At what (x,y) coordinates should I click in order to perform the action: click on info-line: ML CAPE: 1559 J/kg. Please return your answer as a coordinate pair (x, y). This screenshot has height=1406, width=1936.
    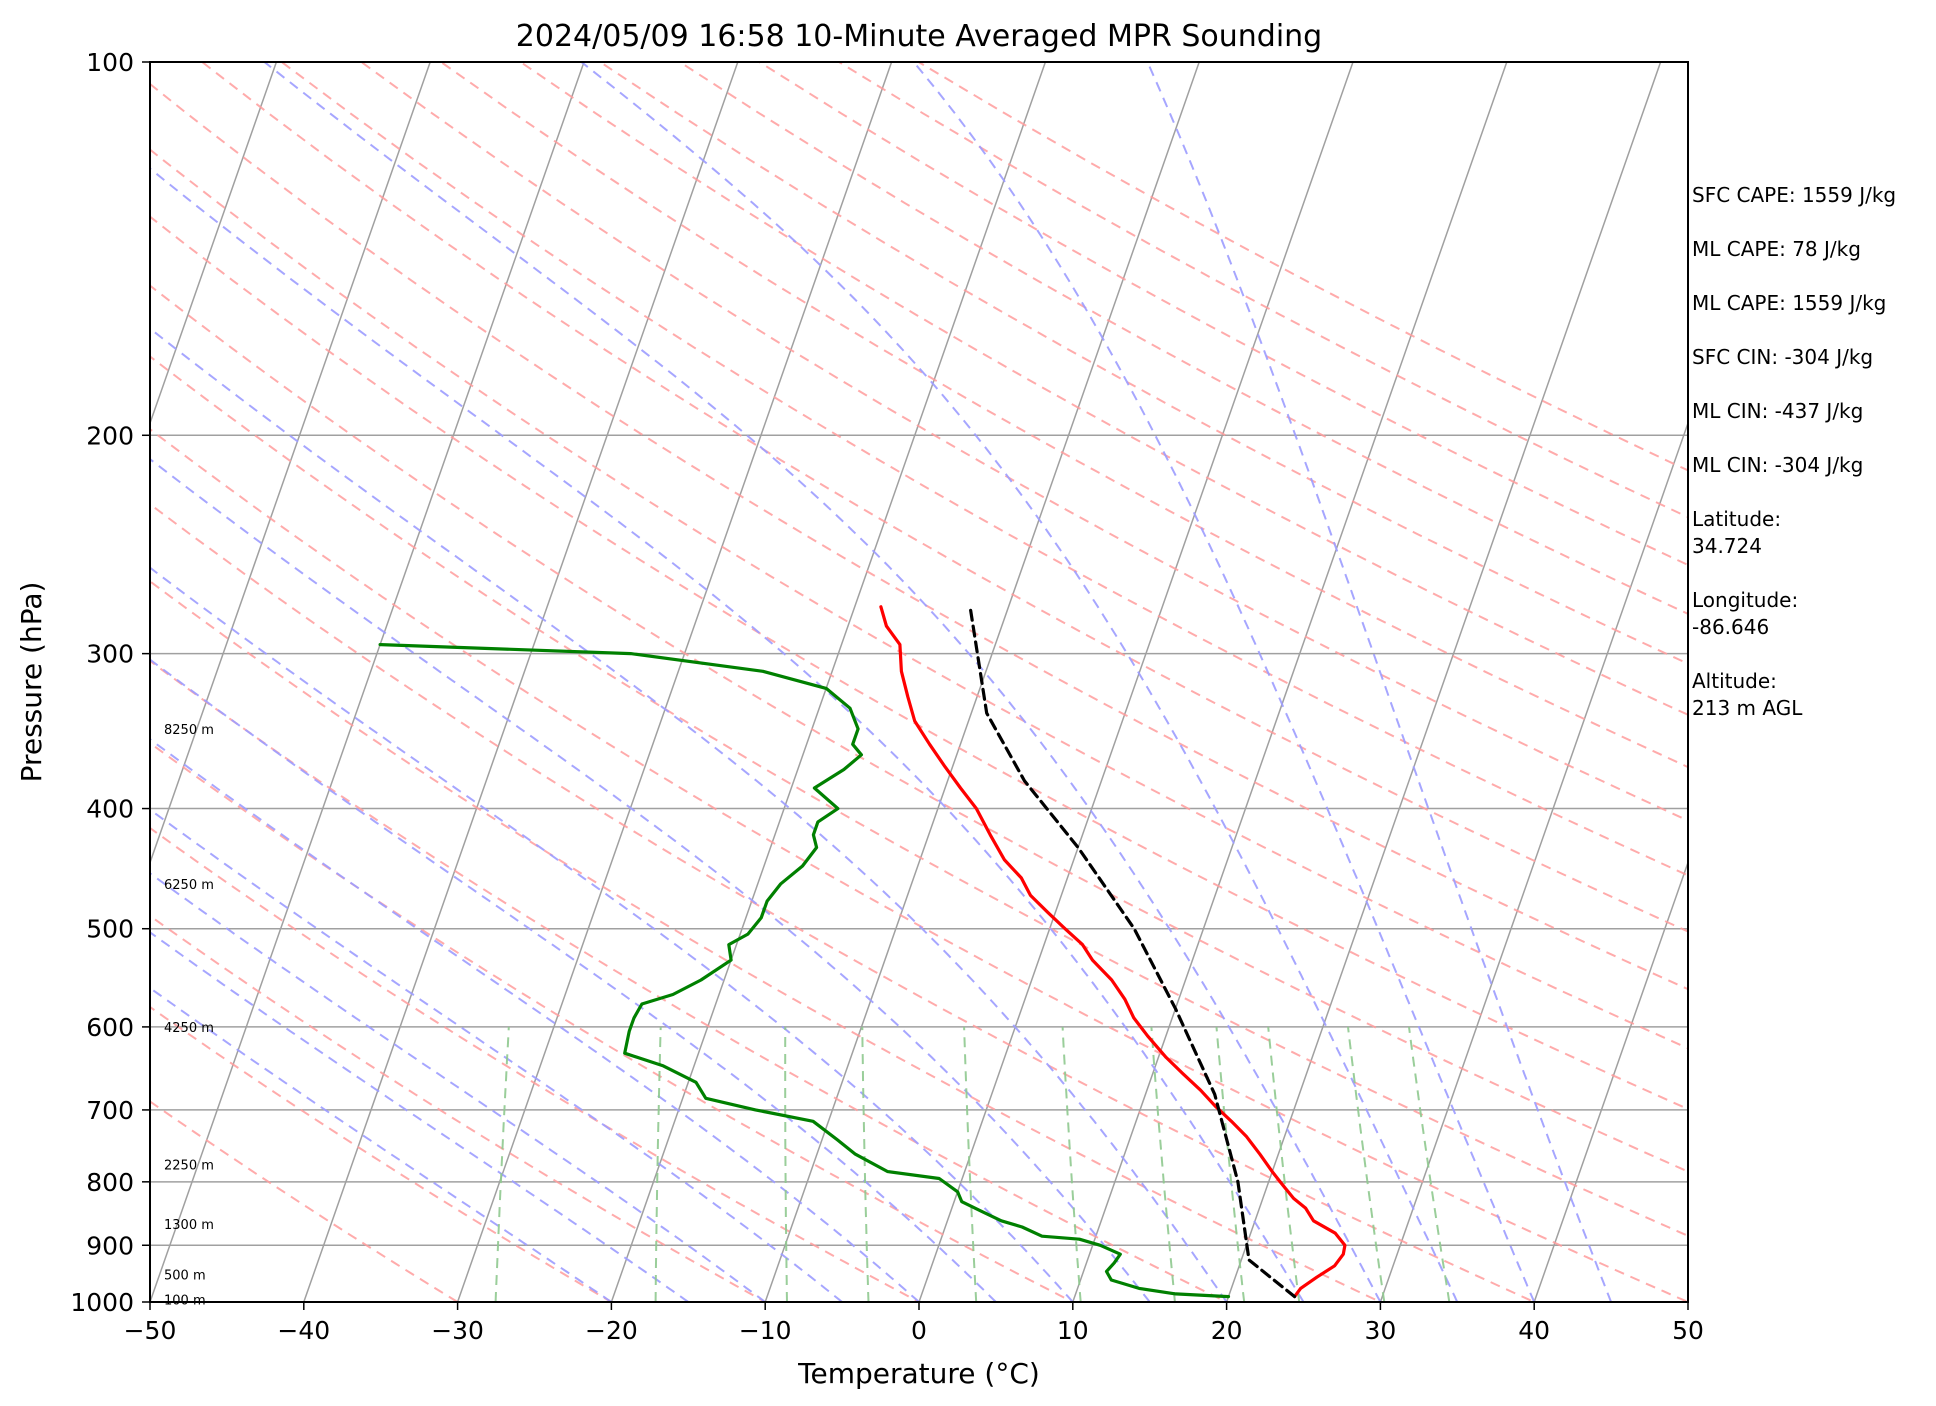
    Looking at the image, I should click on (1789, 303).